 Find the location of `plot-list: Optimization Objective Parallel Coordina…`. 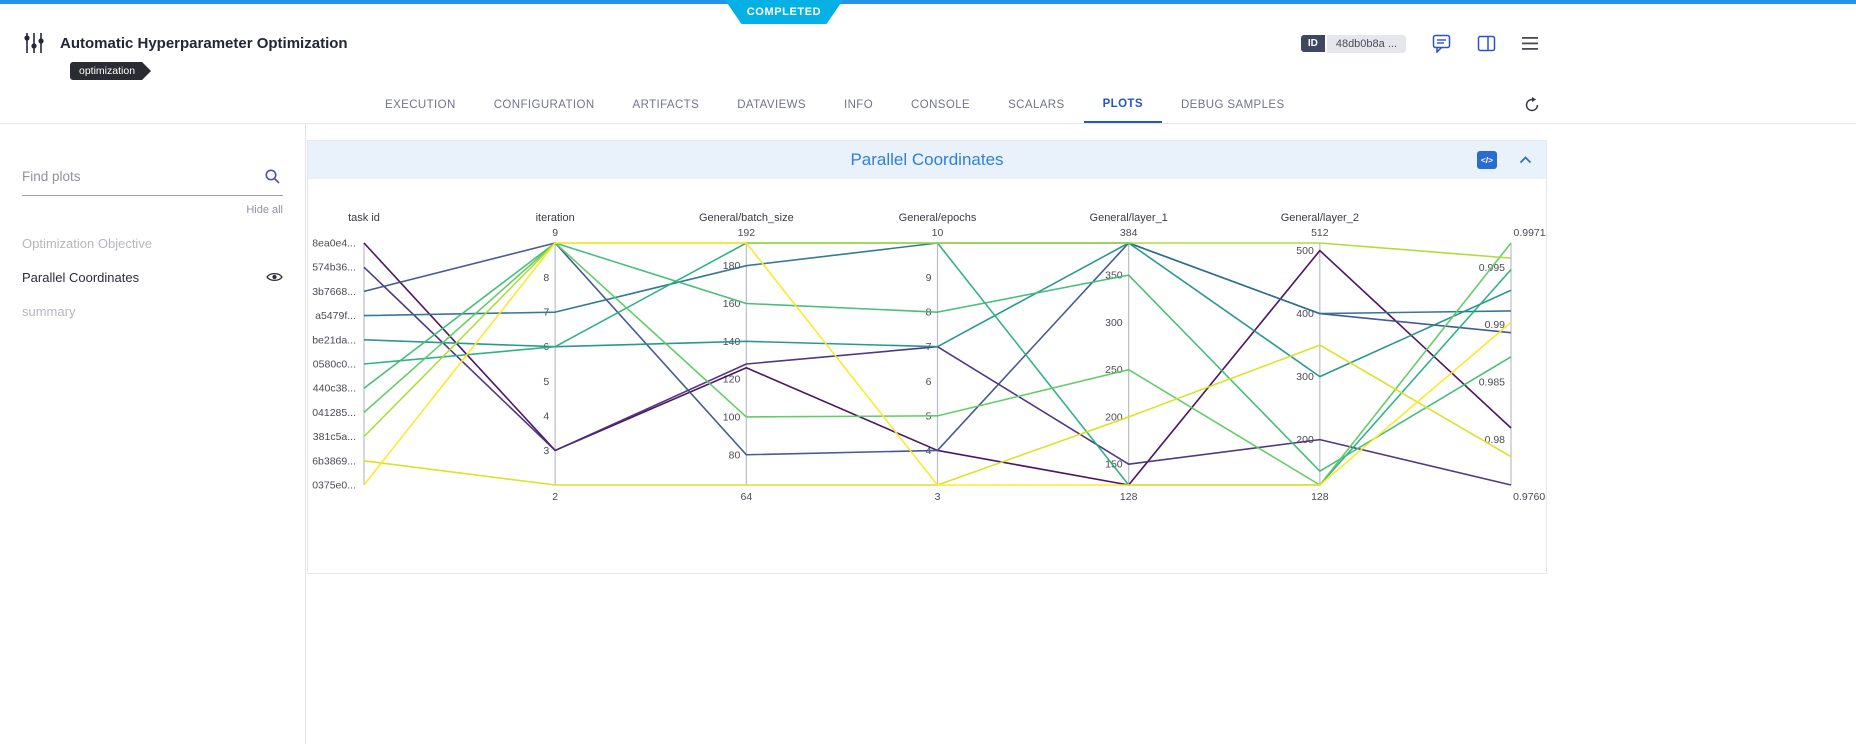

plot-list: Optimization Objective Parallel Coordina… is located at coordinates (152, 277).